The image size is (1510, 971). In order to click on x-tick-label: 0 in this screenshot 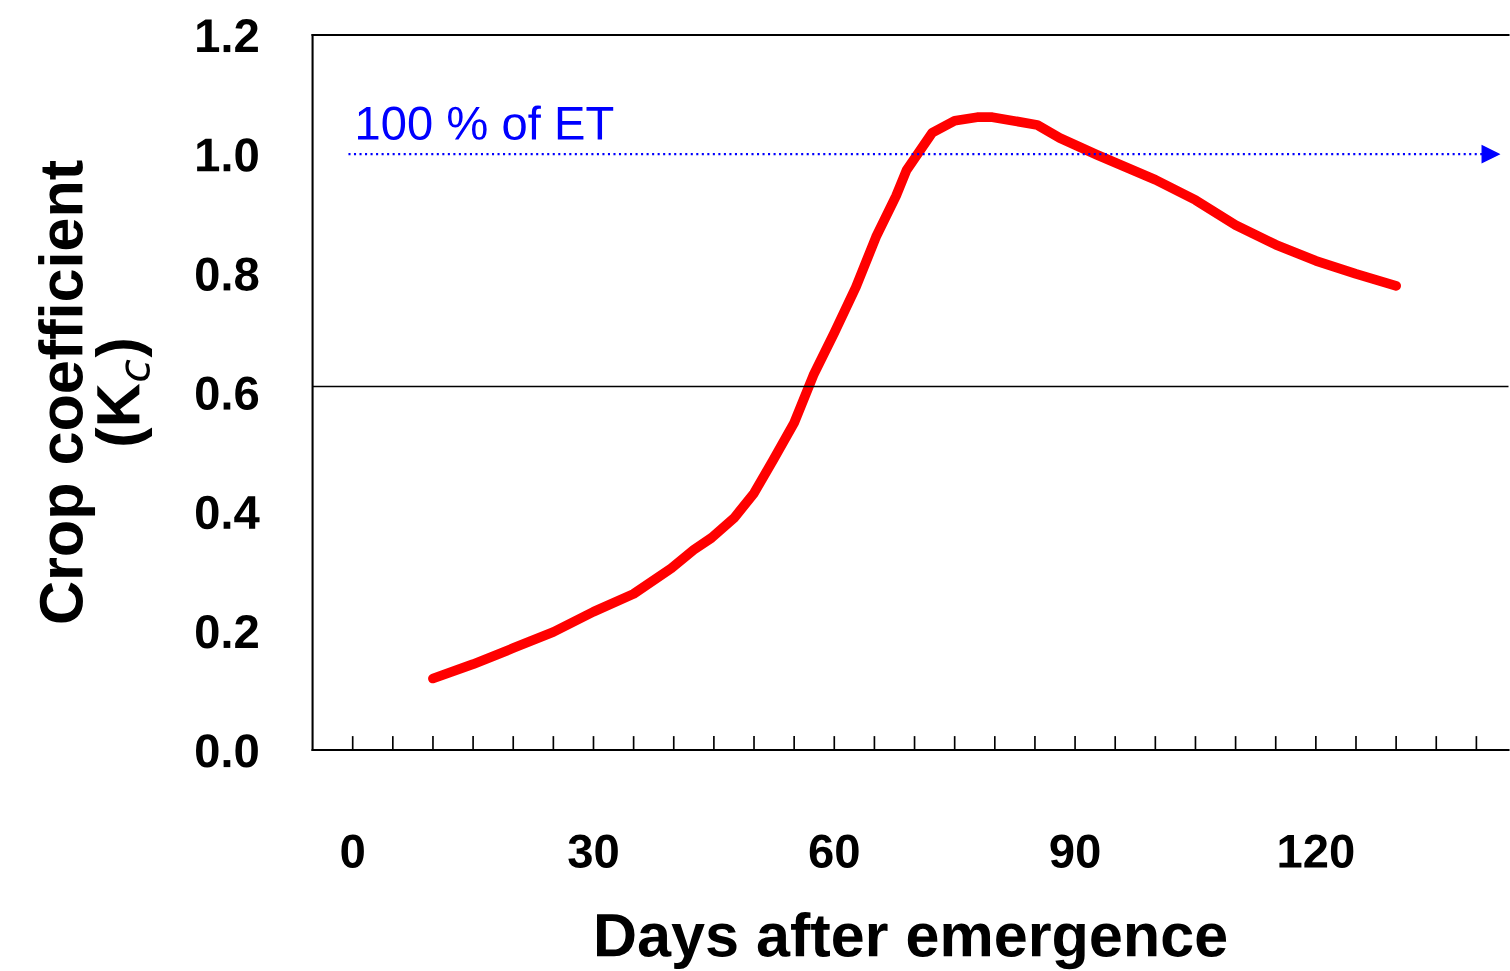, I will do `click(352, 851)`.